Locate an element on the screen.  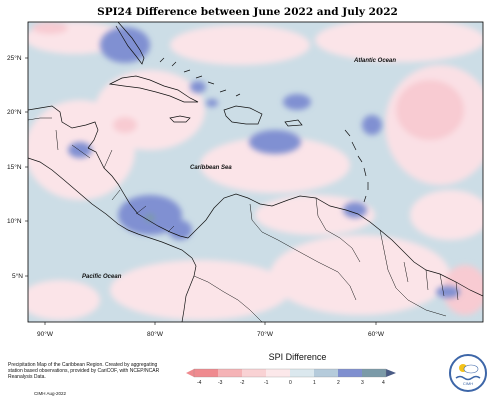
footer-credit: CIMH Aug-2022 is located at coordinates (50, 393).